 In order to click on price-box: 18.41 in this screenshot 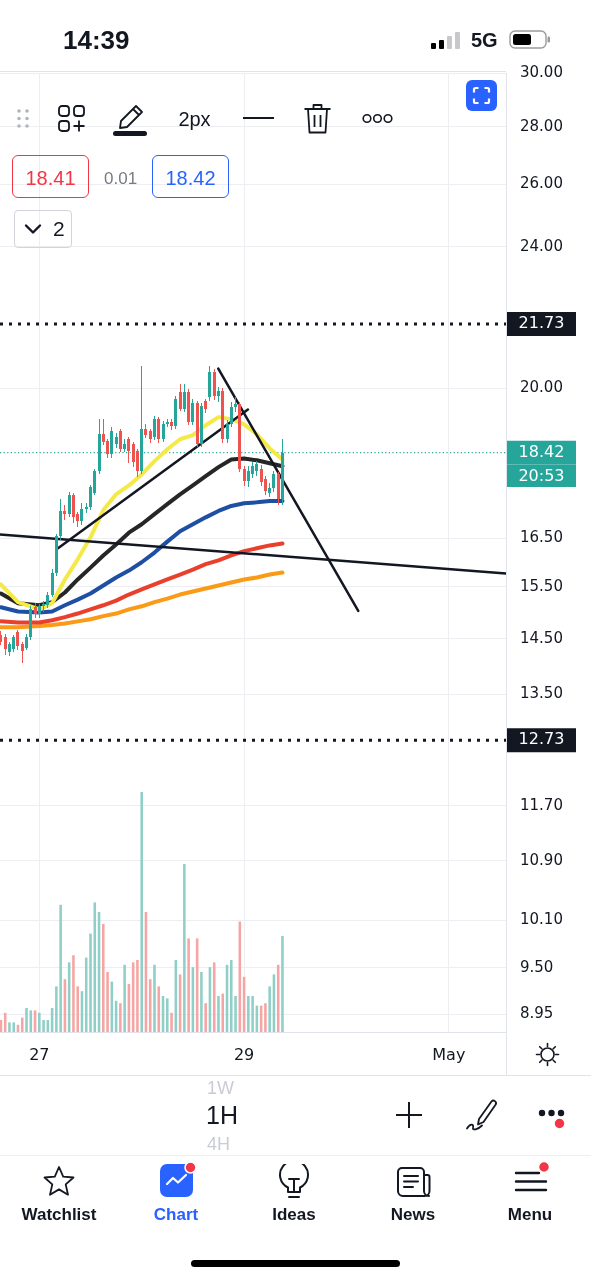, I will do `click(50, 176)`.